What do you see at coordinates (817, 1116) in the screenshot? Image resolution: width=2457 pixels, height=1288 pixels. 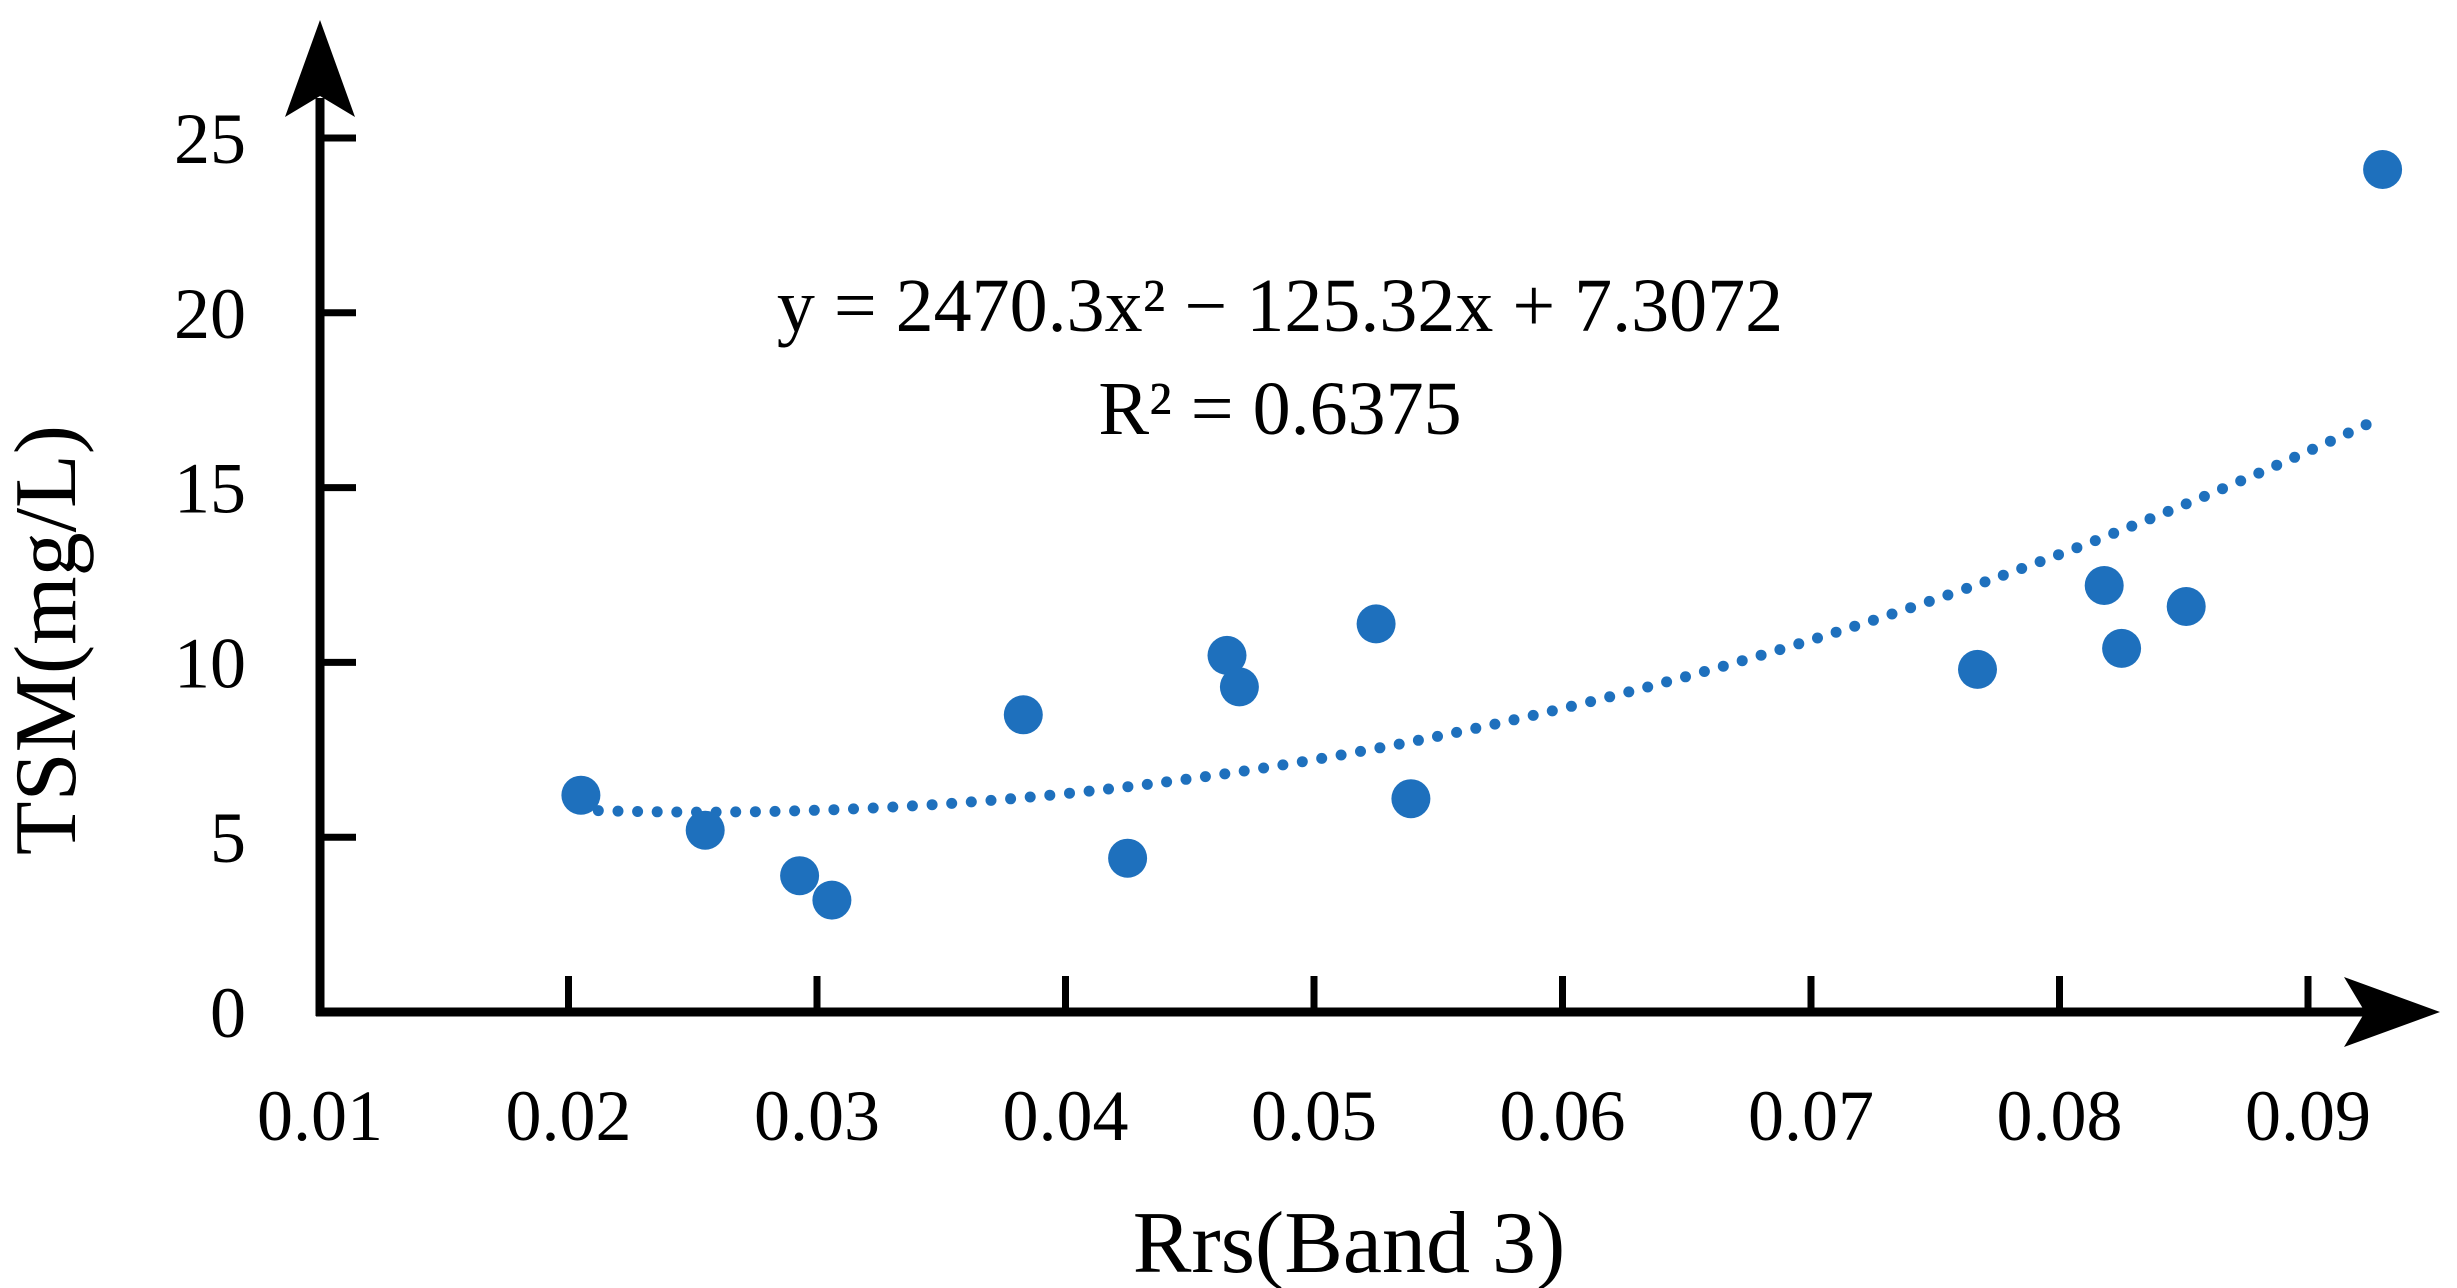 I see `x-tick-label: 0.03` at bounding box center [817, 1116].